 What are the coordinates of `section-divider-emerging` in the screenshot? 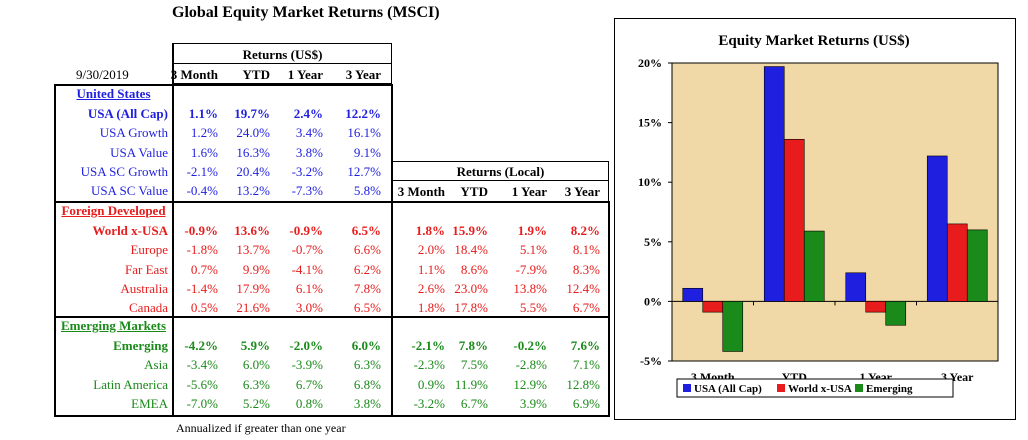 It's located at (332, 317).